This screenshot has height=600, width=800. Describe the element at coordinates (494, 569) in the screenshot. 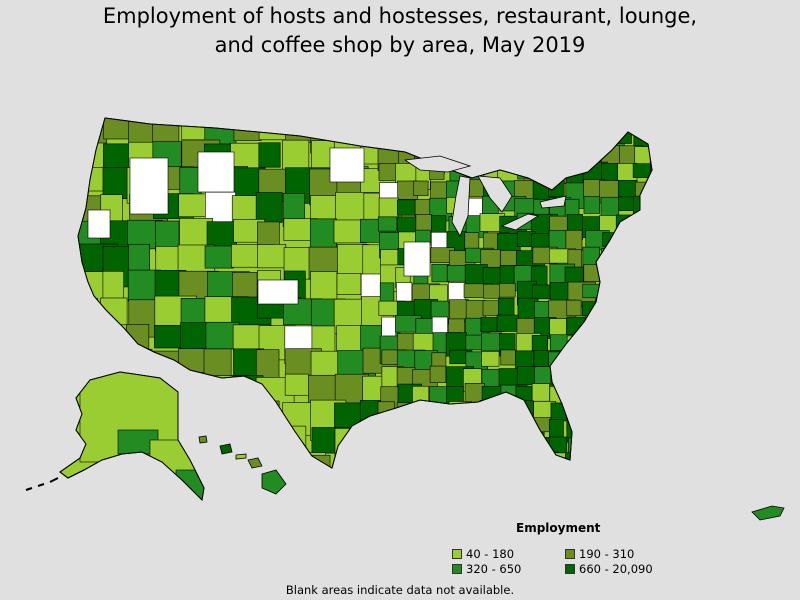

I see `legend-label: 320 - 650` at that location.